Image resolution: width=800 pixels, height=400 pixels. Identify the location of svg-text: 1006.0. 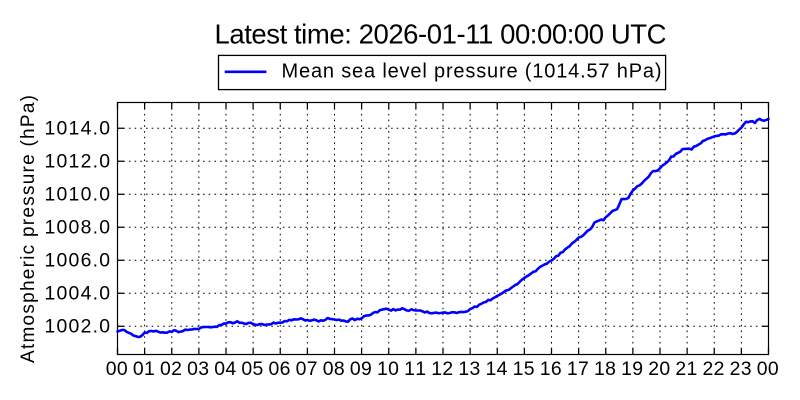
(78, 261).